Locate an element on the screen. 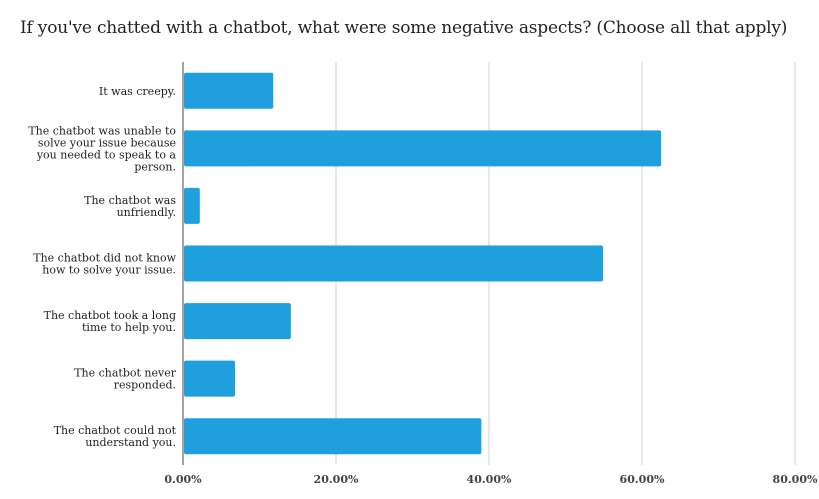 The height and width of the screenshot is (499, 819). category-label: The chatbot never responded. is located at coordinates (125, 379).